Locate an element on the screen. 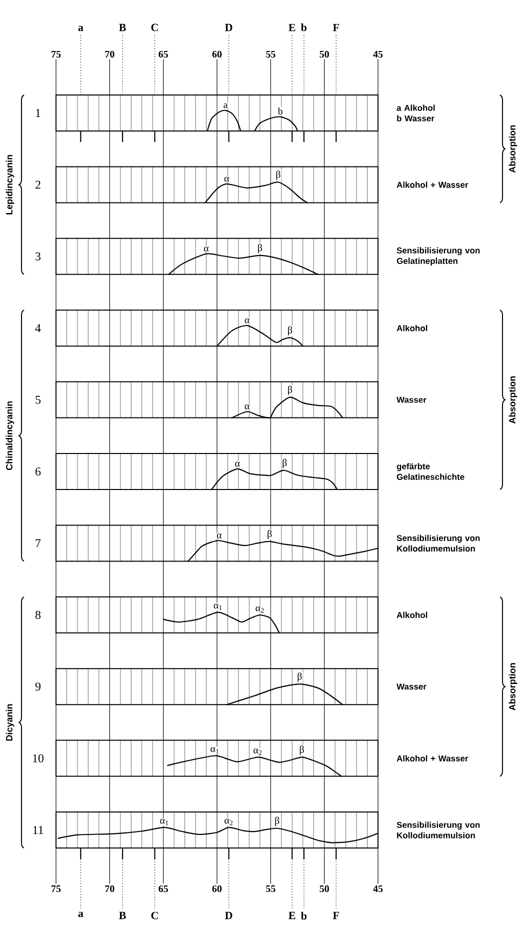  y-axis-title: Dicyanin is located at coordinates (10, 722).